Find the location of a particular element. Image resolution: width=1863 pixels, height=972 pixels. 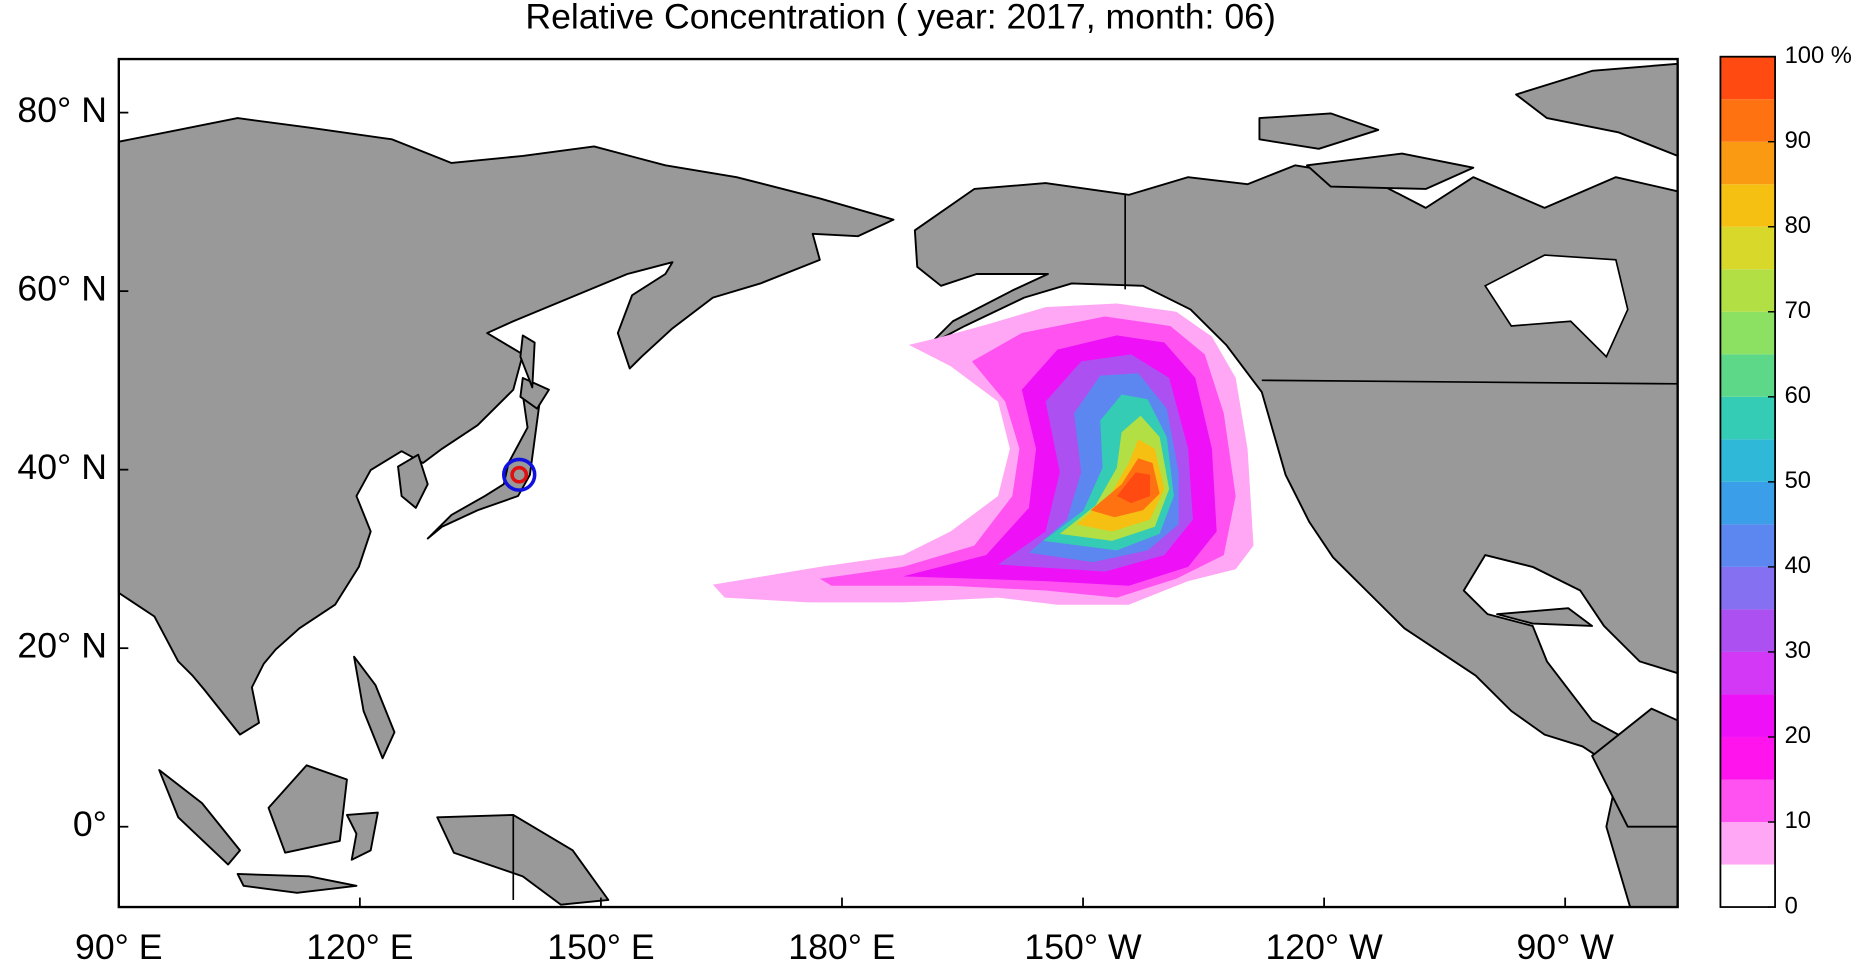

x-tick-label: 120° W is located at coordinates (1324, 947).